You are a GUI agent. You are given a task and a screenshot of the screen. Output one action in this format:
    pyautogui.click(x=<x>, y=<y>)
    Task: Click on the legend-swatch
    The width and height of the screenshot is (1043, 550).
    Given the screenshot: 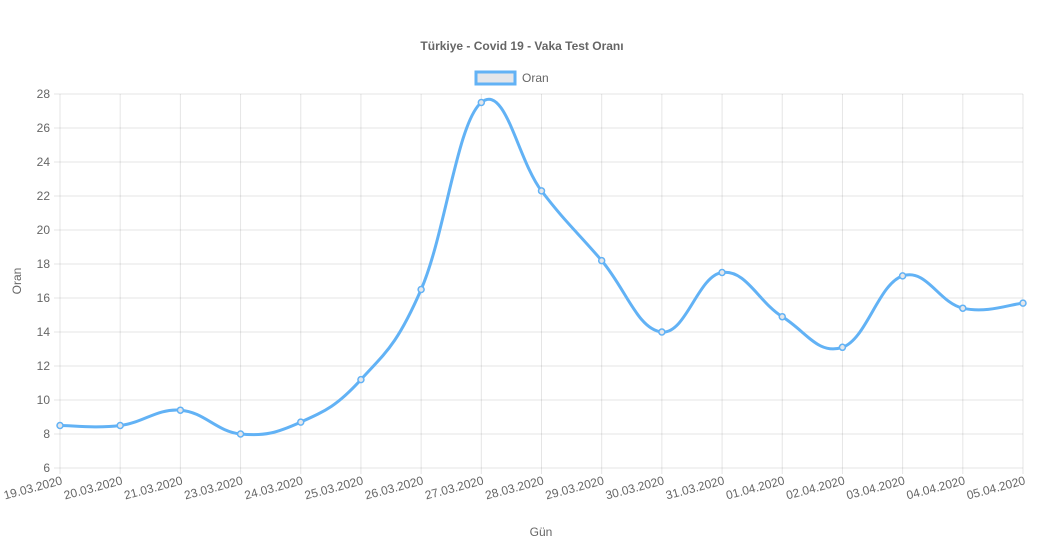 What is the action you would take?
    pyautogui.click(x=495, y=78)
    